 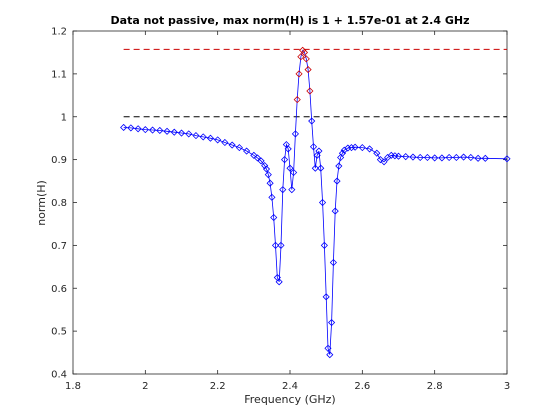 I want to click on y-tick-label: 0.4, so click(x=59, y=375).